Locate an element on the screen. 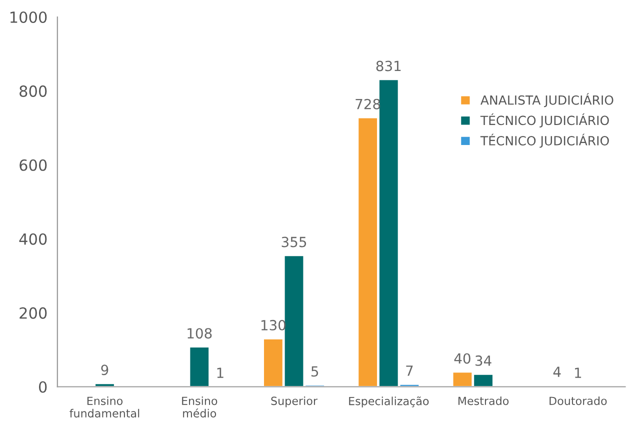 Image resolution: width=638 pixels, height=425 pixels. y-tick-label: 0 is located at coordinates (42, 387).